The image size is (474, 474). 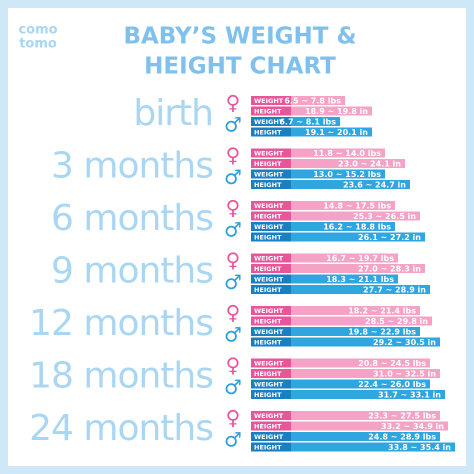 I want to click on bar-value: 22.4 ~ 26.0 lbs, so click(x=392, y=384).